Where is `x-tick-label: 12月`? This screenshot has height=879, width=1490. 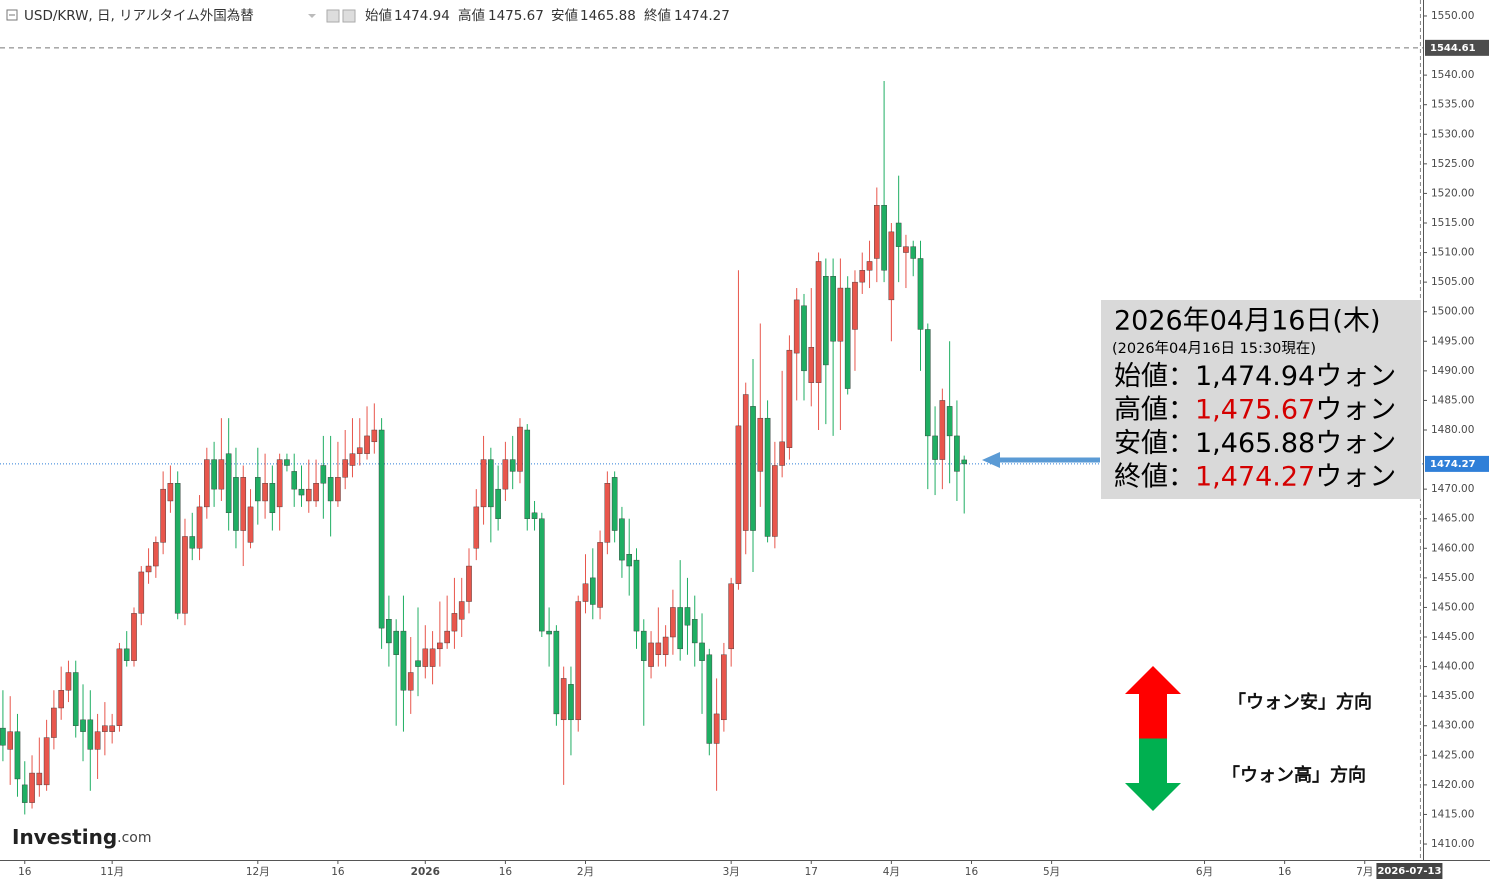 x-tick-label: 12月 is located at coordinates (258, 872).